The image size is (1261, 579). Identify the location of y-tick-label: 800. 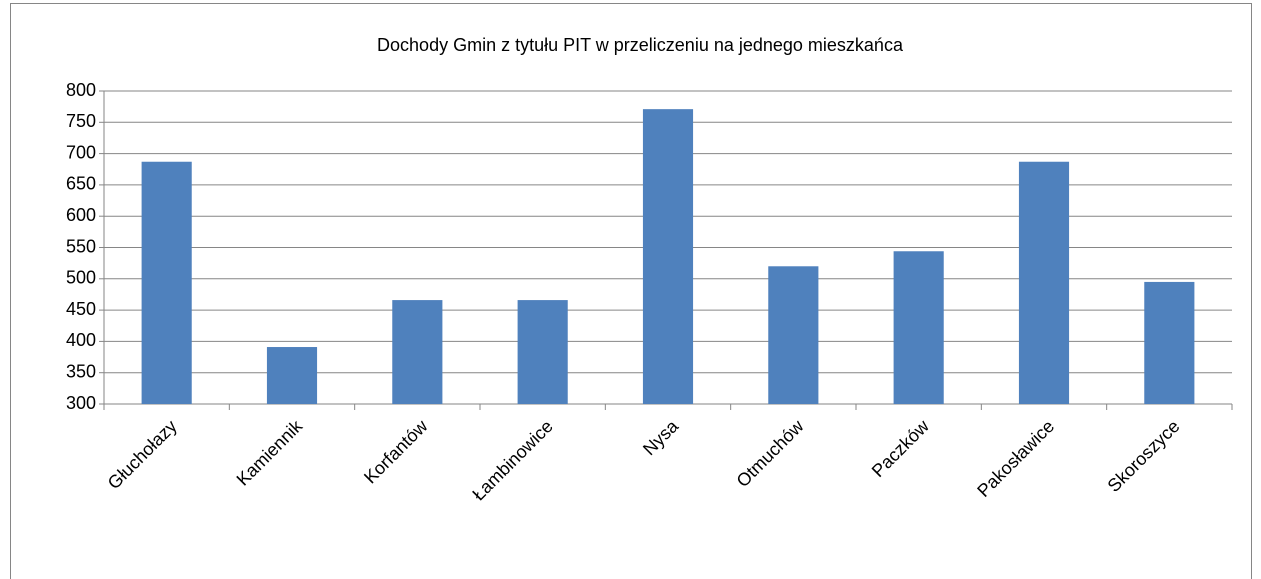
(81, 90).